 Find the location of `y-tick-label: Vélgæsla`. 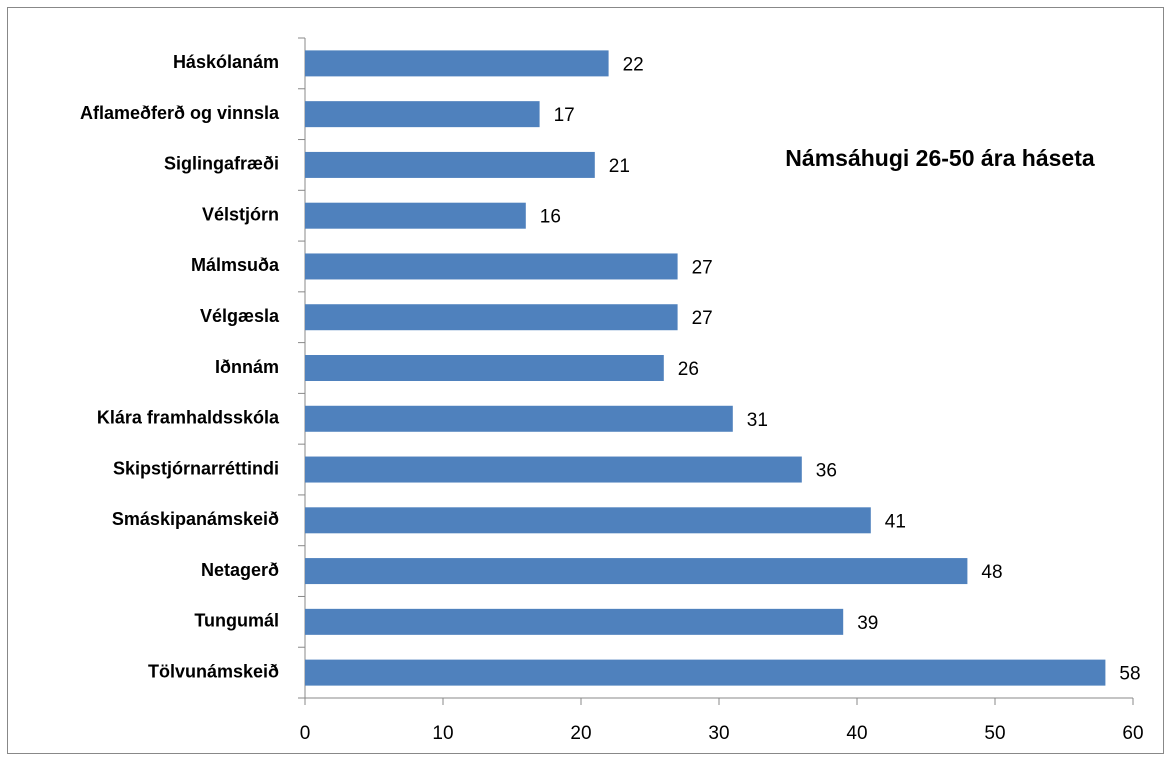

y-tick-label: Vélgæsla is located at coordinates (240, 316).